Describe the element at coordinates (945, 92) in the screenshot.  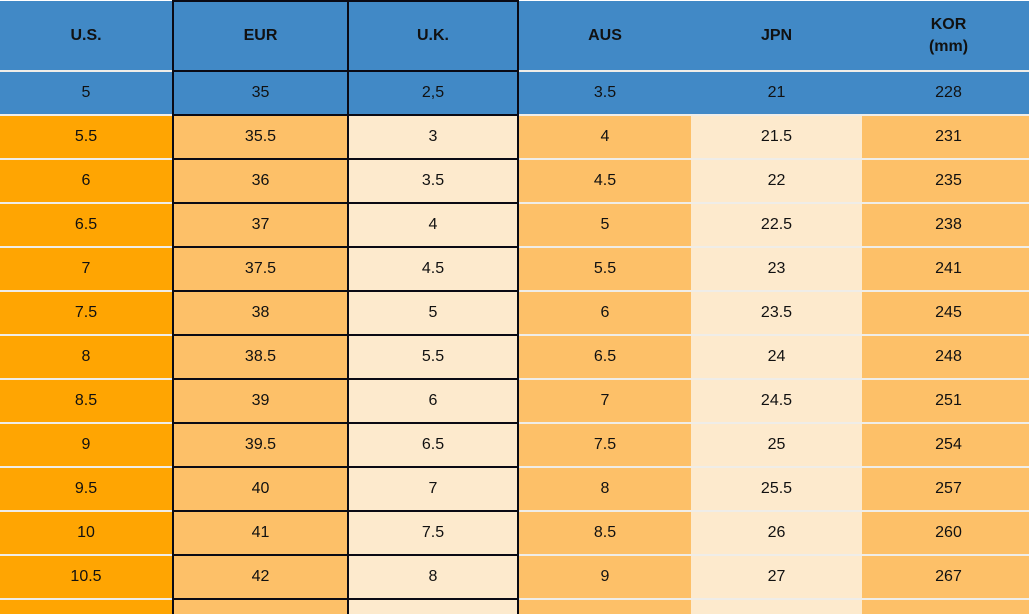
I see `cell-kor: 228` at that location.